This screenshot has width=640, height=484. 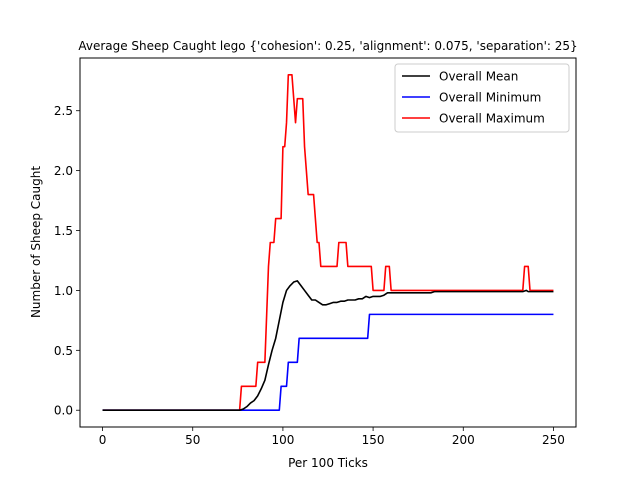 I want to click on x-tick-label: 100, so click(x=282, y=440).